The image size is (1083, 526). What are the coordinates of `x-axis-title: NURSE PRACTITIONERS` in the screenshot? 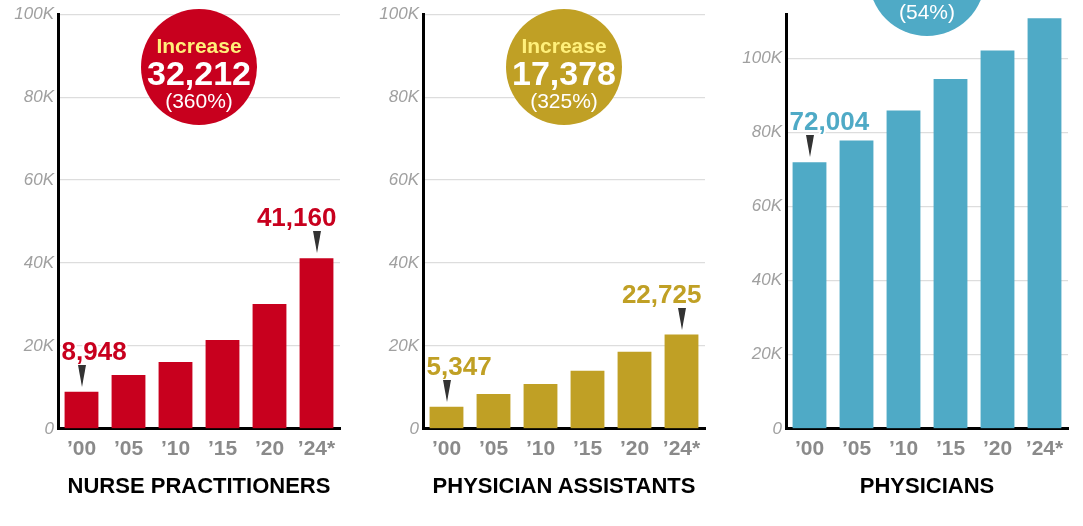 It's located at (199, 485).